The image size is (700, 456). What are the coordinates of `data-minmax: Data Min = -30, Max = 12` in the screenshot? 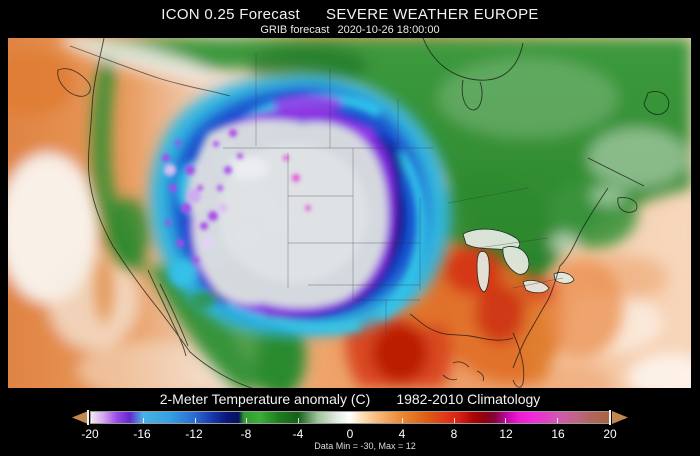 It's located at (365, 446).